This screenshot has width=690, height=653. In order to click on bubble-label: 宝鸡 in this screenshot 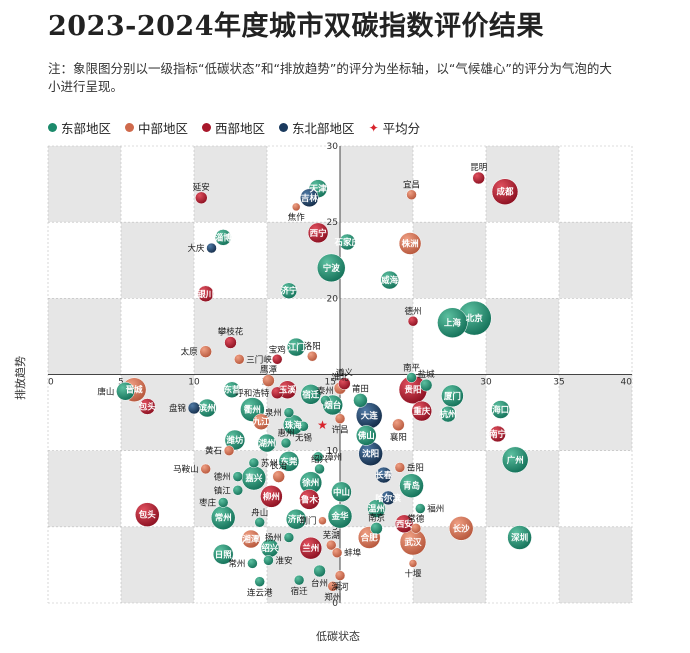, I will do `click(277, 349)`.